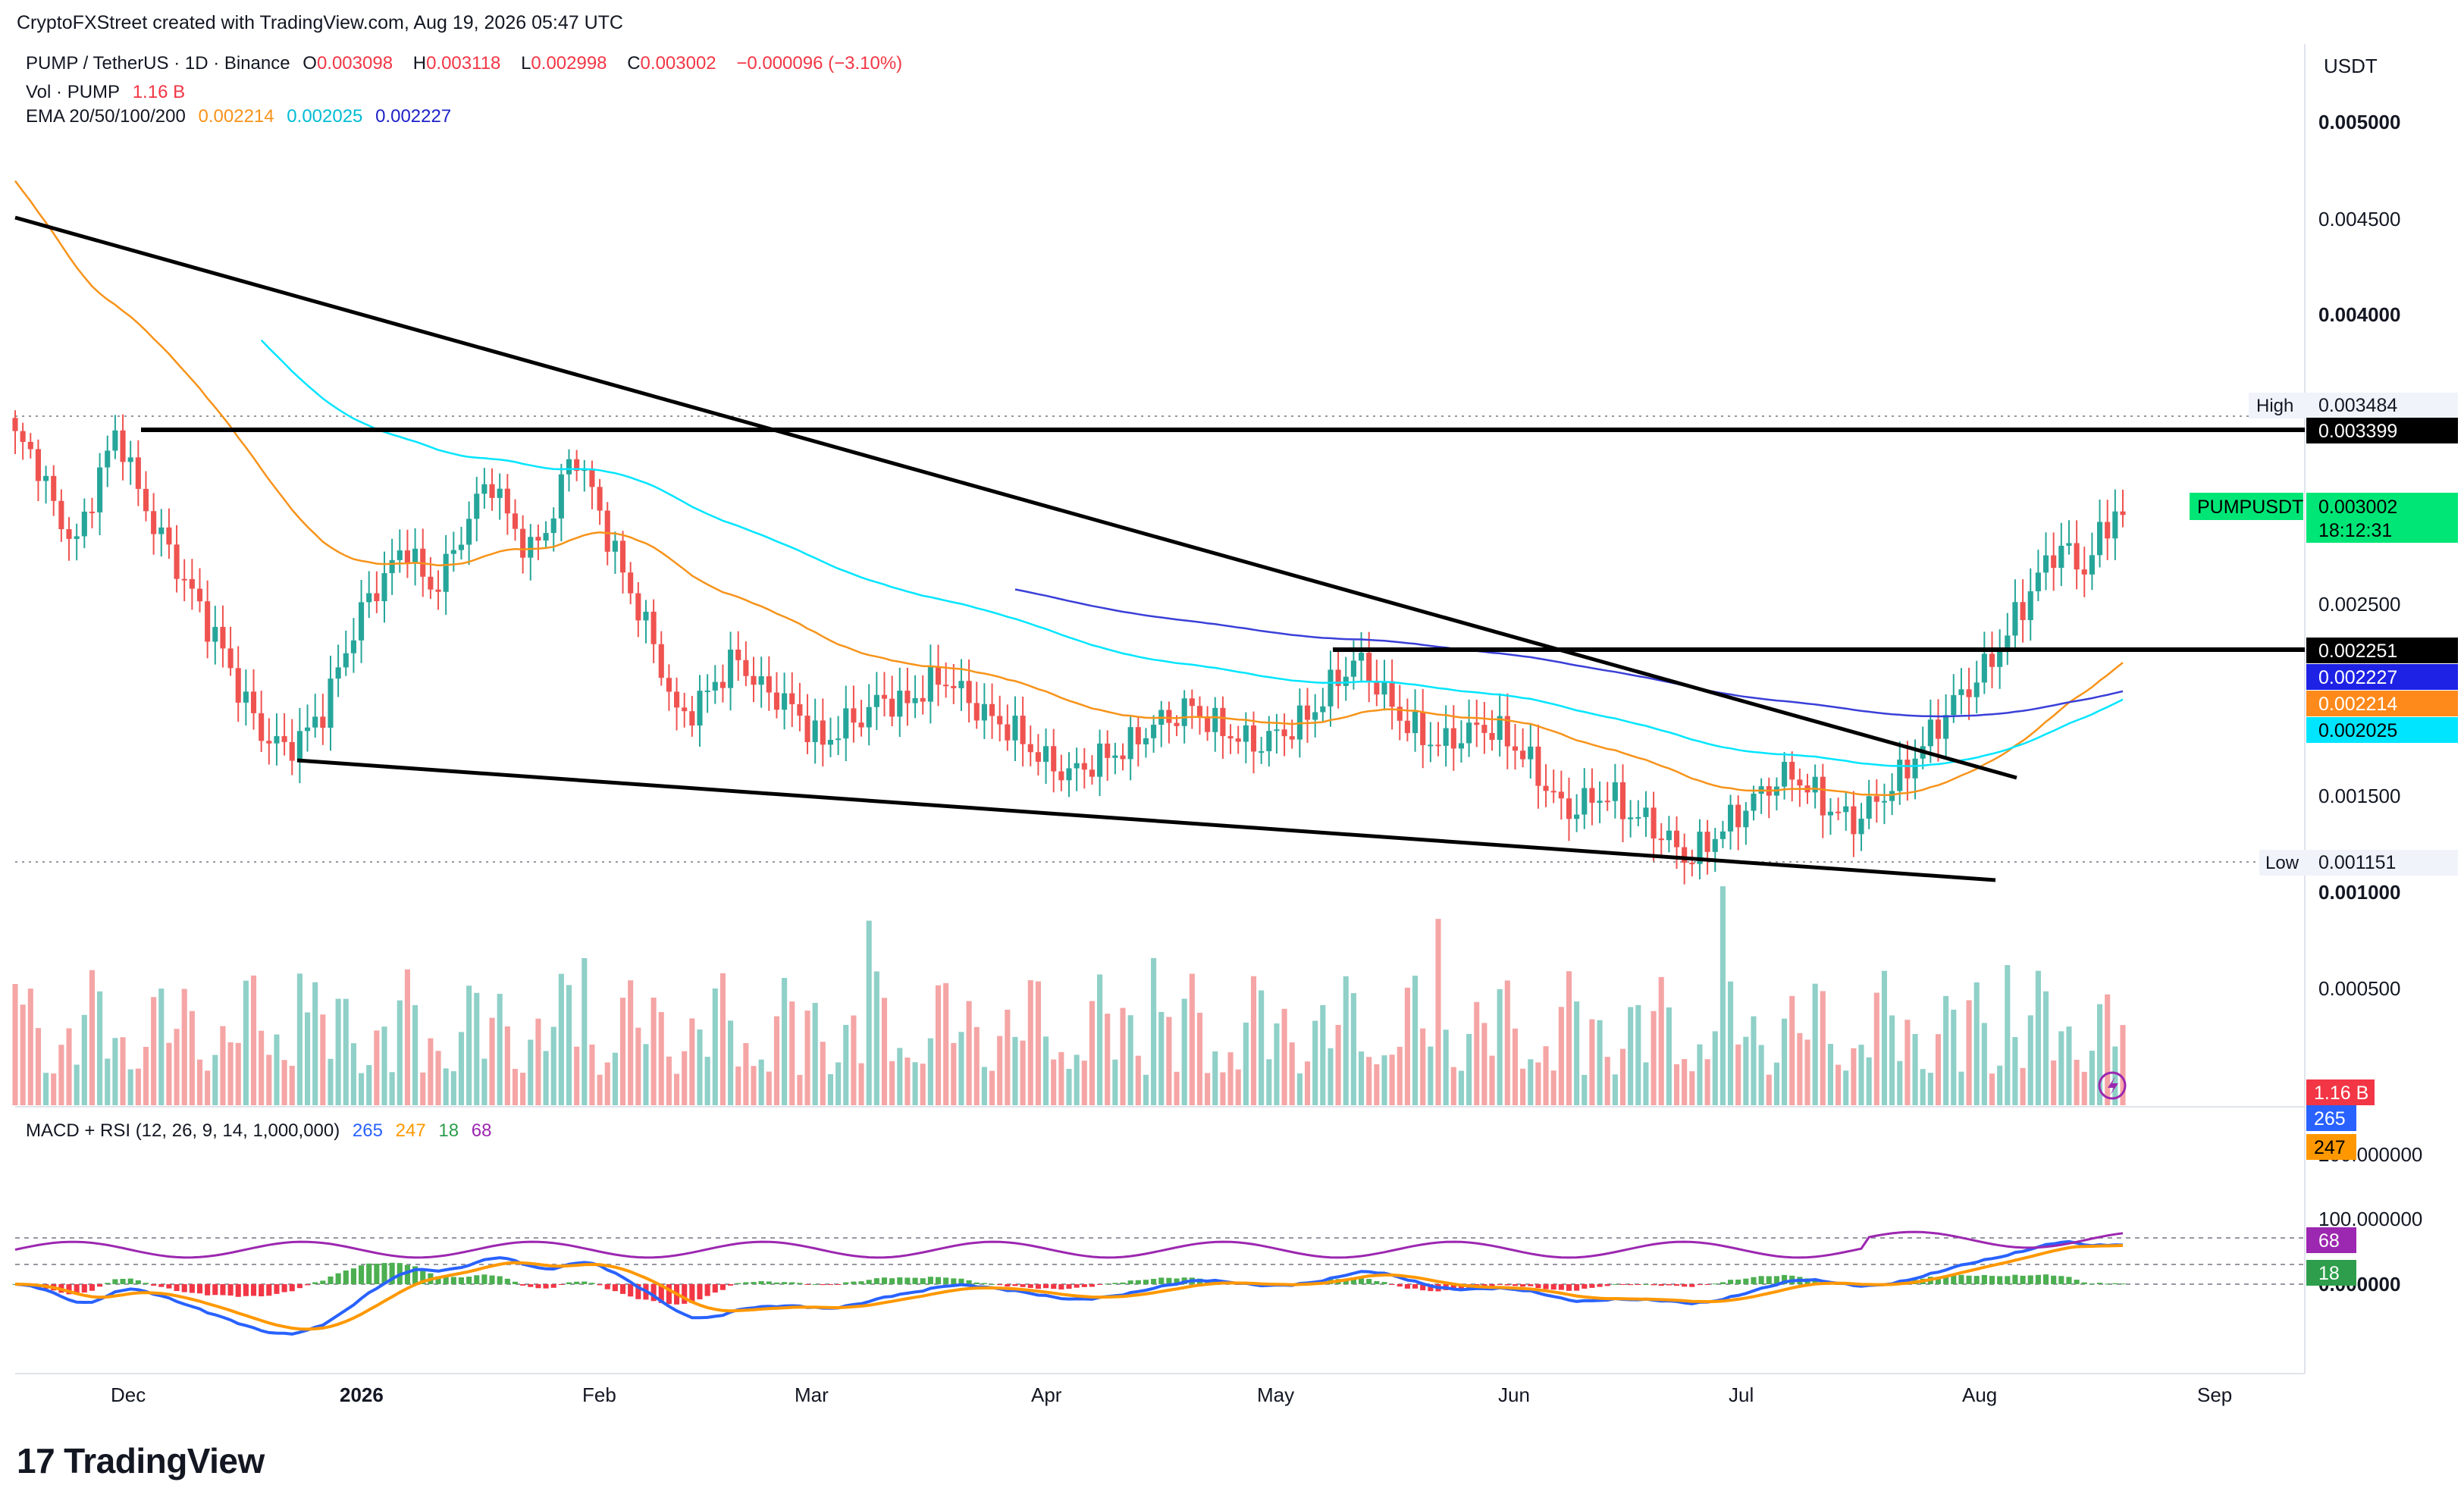 This screenshot has height=1504, width=2464. Describe the element at coordinates (110, 92) in the screenshot. I see `volume-legend: Vol · PUMP 1.16 B` at that location.